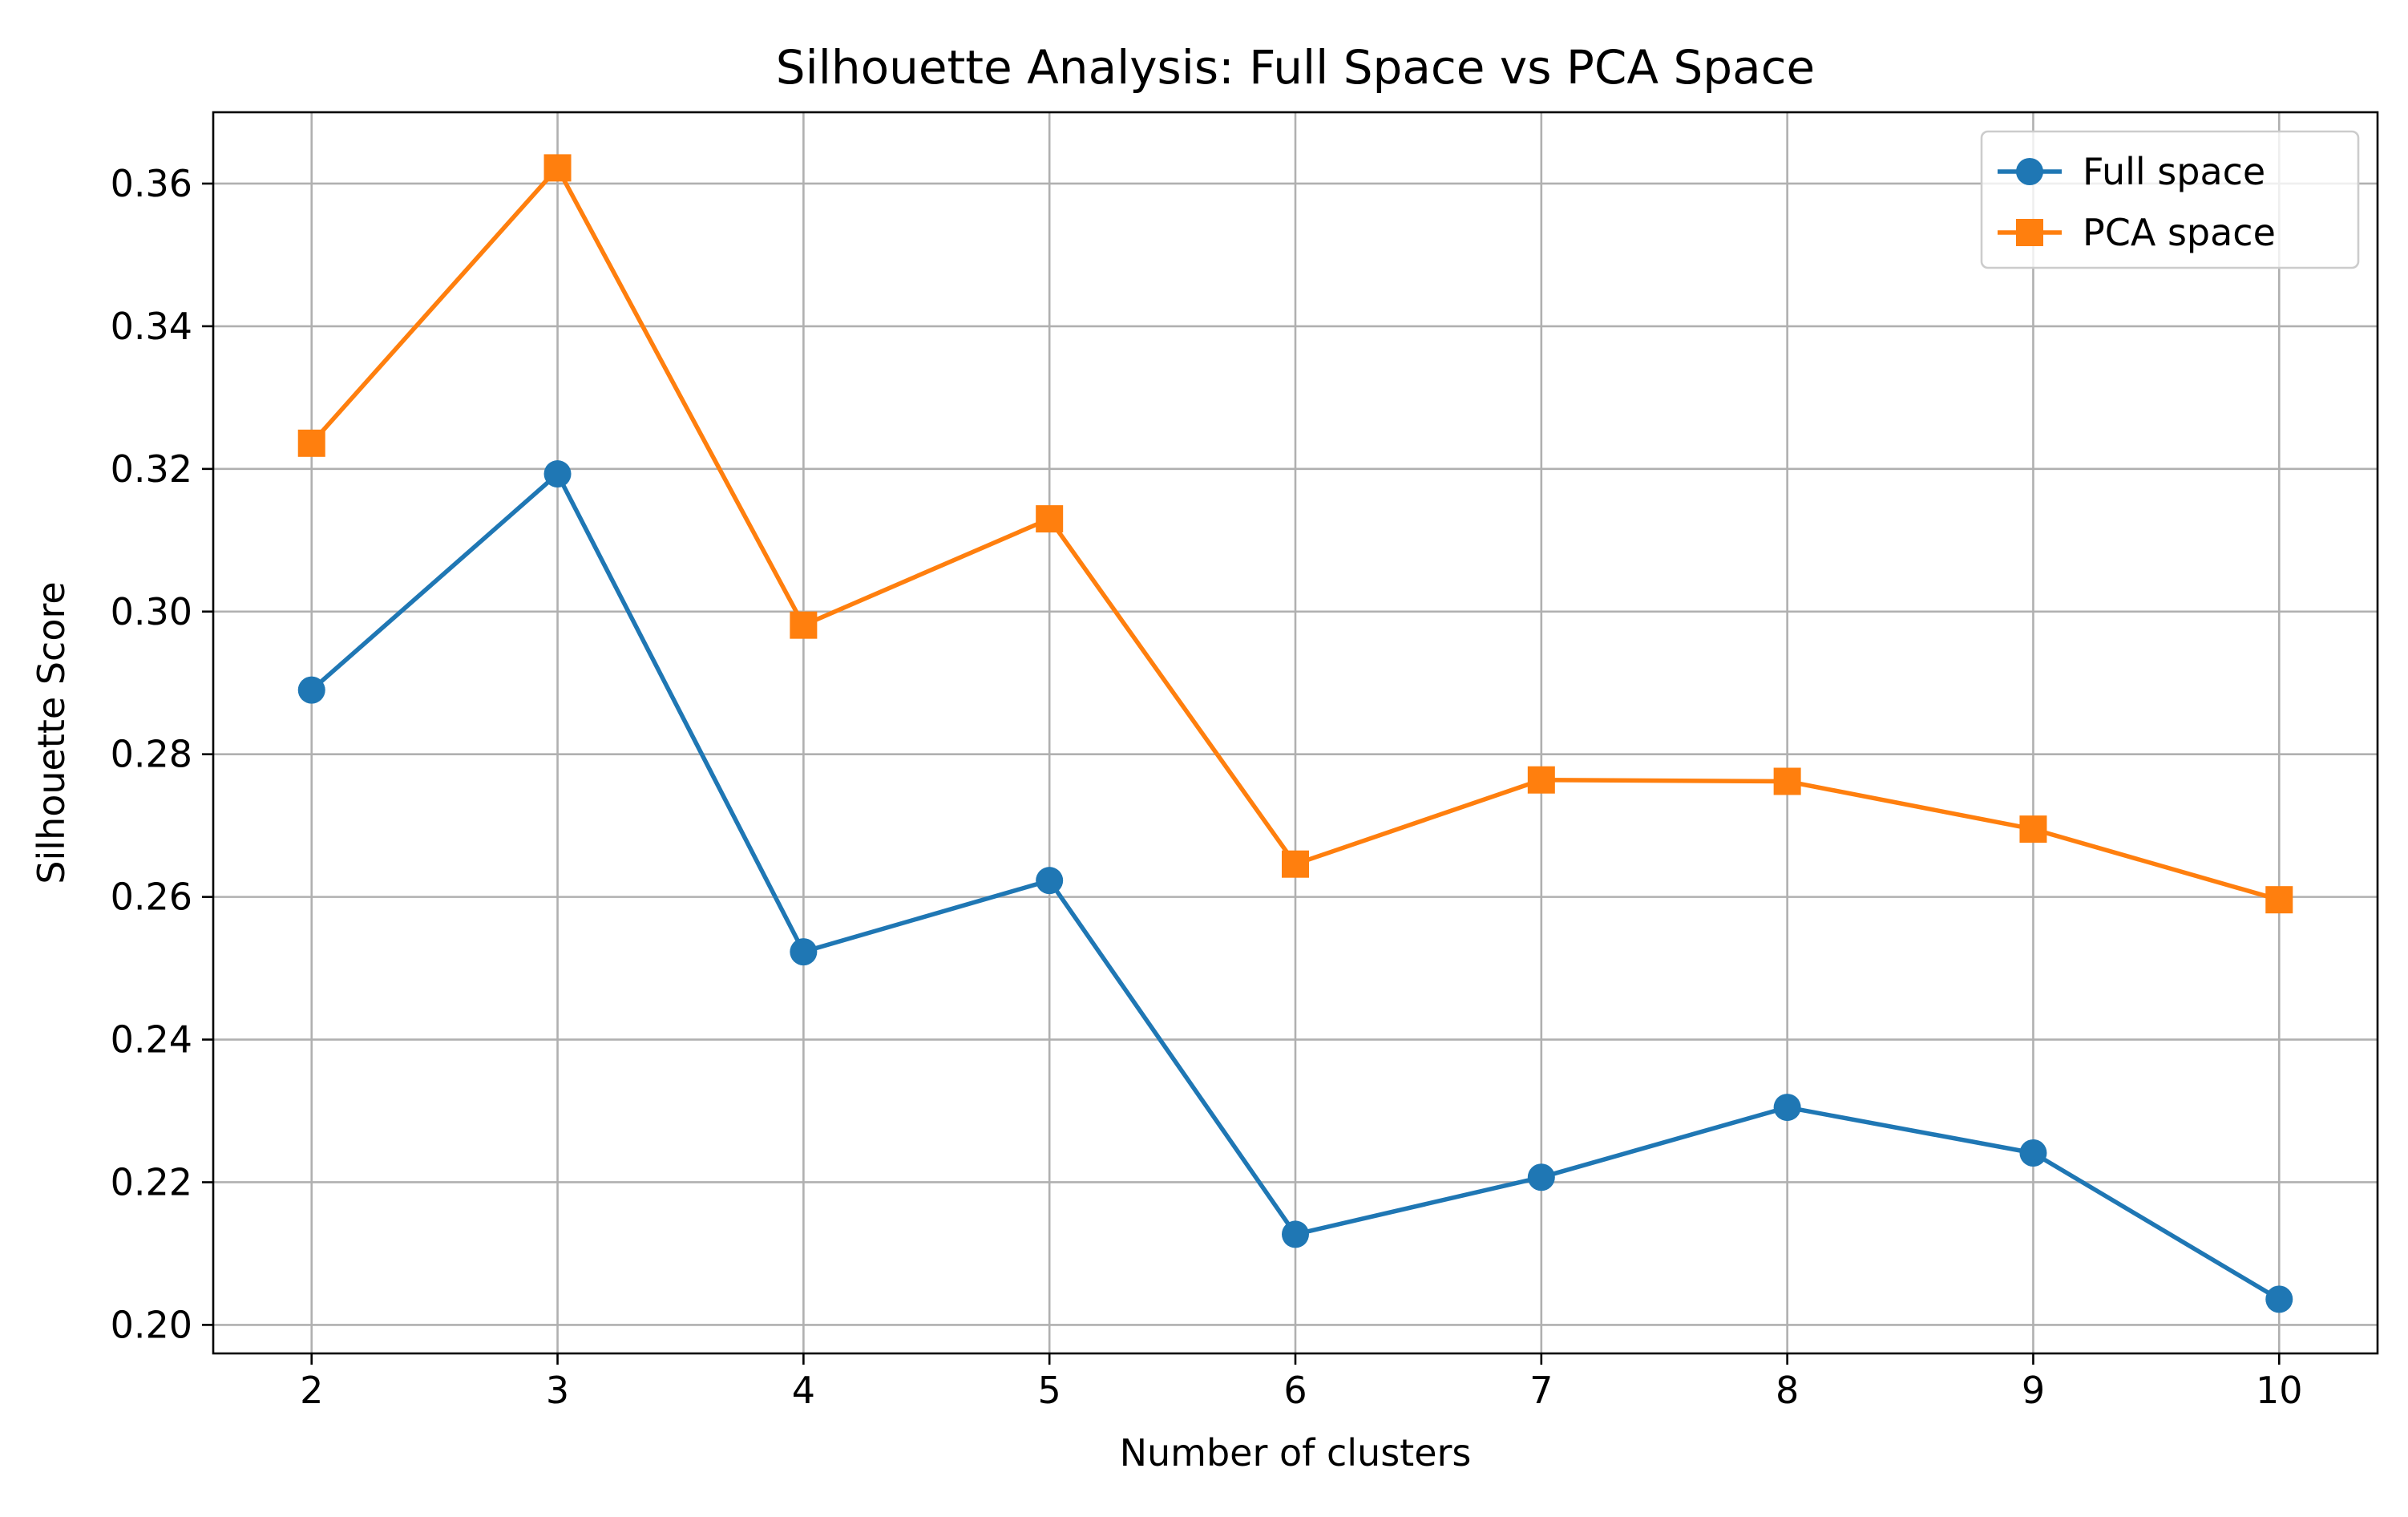 This screenshot has width=2408, height=1517. I want to click on legend-item: PCA space, so click(2137, 233).